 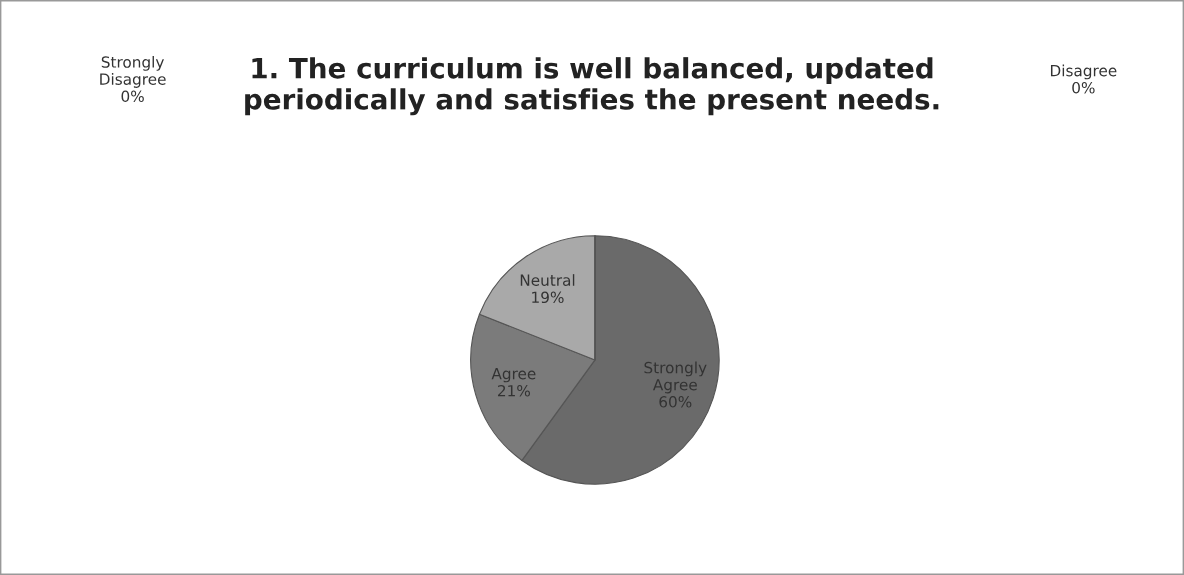 I want to click on slice-label: Strongly Agree, so click(x=675, y=377).